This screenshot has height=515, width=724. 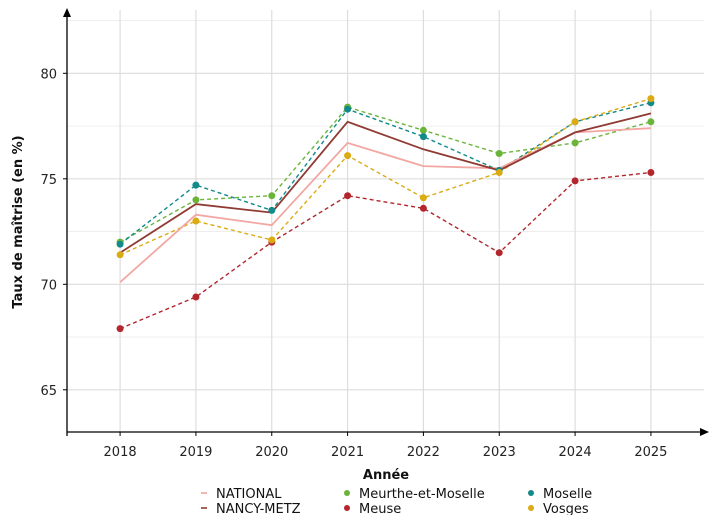 I want to click on legend-label: NANCY-METZ, so click(x=258, y=508).